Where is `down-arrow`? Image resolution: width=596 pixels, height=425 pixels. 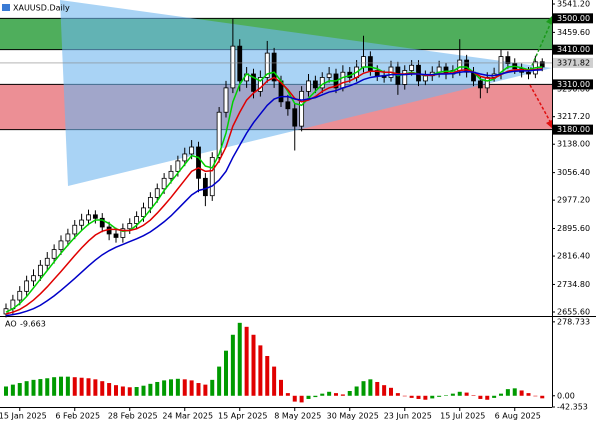 down-arrow is located at coordinates (541, 105).